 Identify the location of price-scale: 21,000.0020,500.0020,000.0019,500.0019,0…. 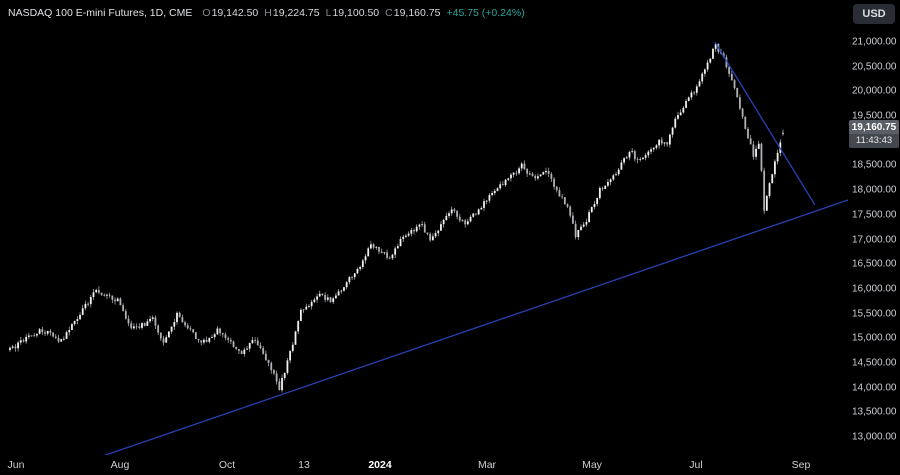
(874, 227).